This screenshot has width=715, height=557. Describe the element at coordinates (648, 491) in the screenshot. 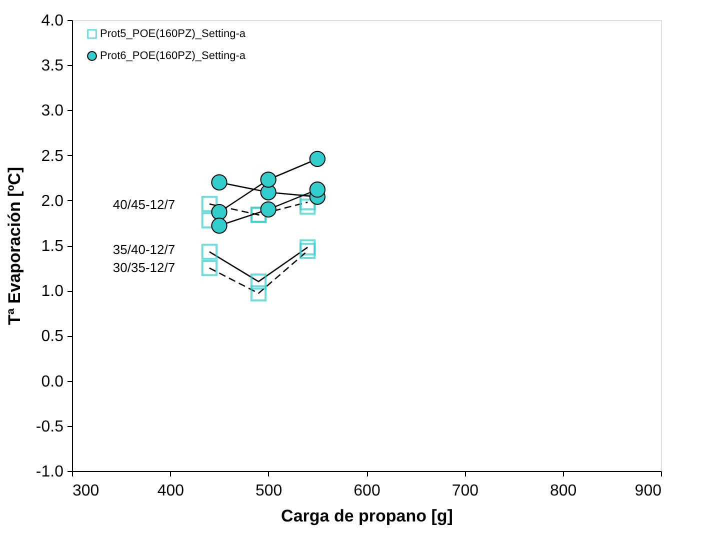

I see `x-tick-label: 900` at that location.